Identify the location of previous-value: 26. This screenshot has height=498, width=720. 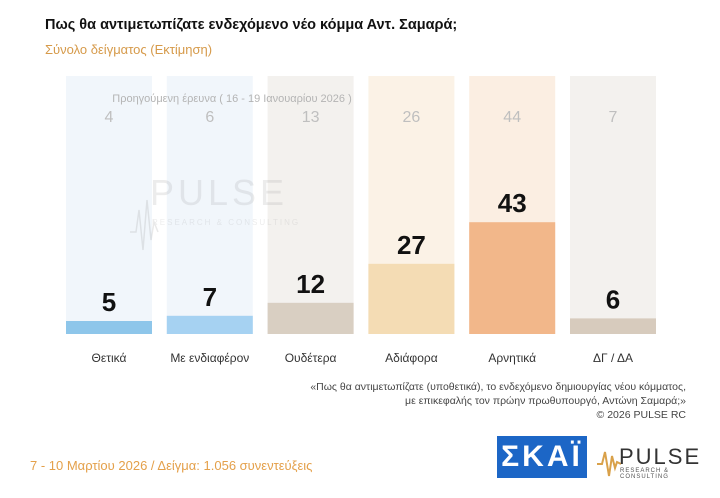
(412, 117).